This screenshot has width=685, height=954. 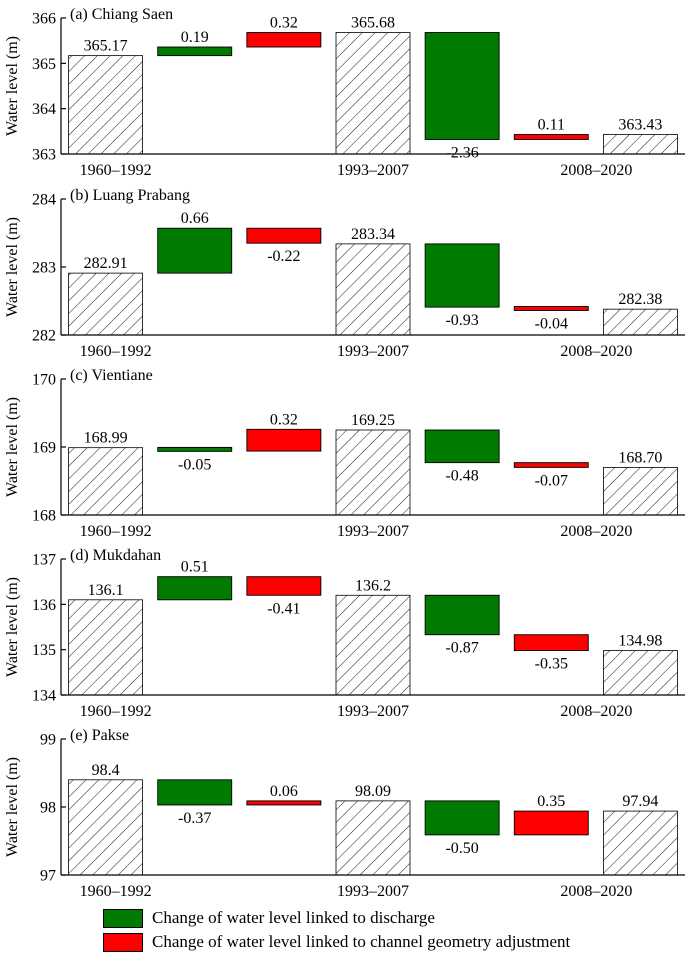 I want to click on data-label: 98.4, so click(x=106, y=770).